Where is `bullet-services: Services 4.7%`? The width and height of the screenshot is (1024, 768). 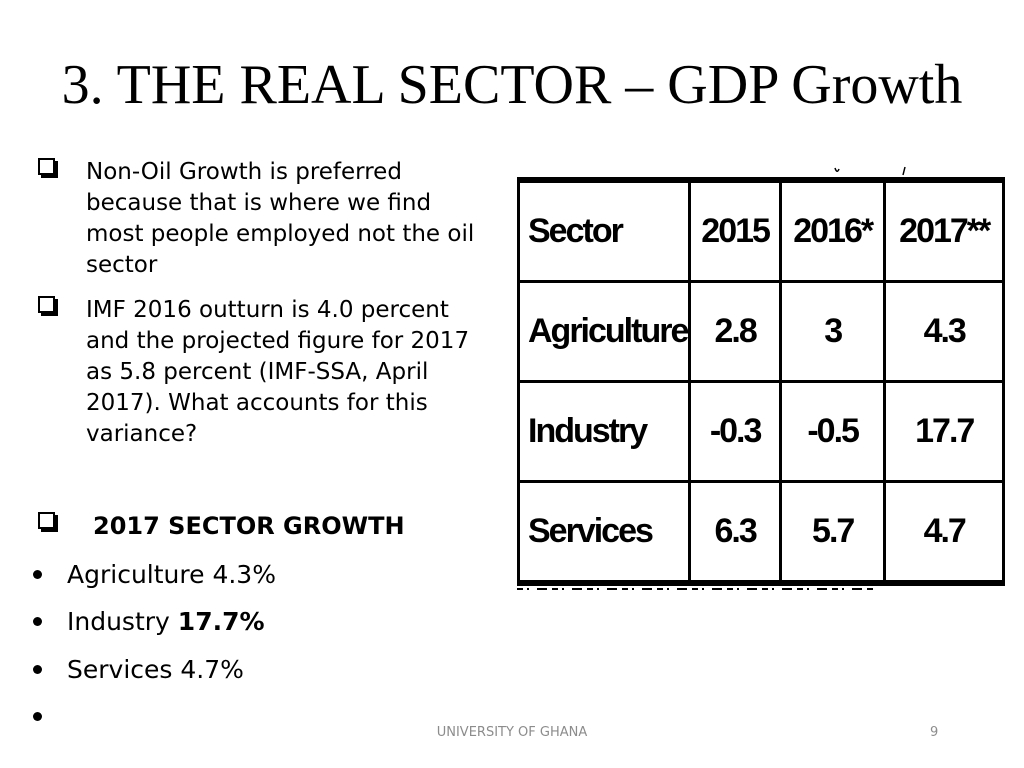 bullet-services: Services 4.7% is located at coordinates (155, 670).